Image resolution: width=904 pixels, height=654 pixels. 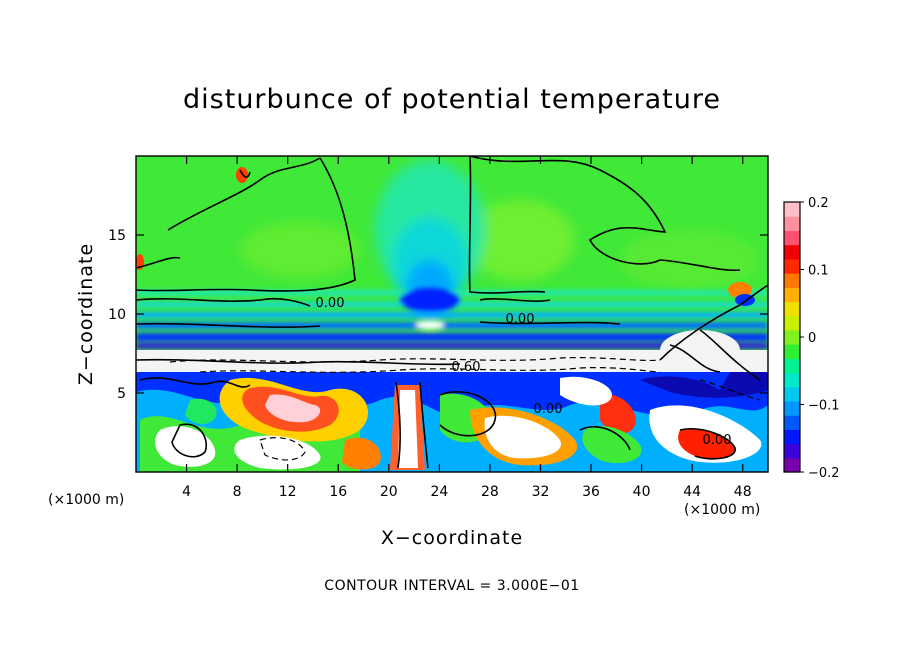 What do you see at coordinates (541, 492) in the screenshot?
I see `x-tick-label: 32` at bounding box center [541, 492].